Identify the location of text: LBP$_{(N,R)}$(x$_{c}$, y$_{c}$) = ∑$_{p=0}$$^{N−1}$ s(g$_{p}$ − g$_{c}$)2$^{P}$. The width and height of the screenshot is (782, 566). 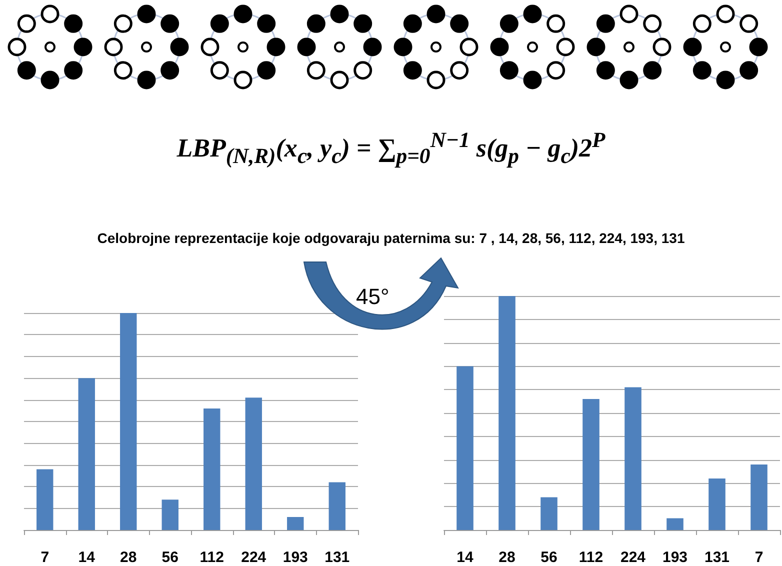
(391, 148).